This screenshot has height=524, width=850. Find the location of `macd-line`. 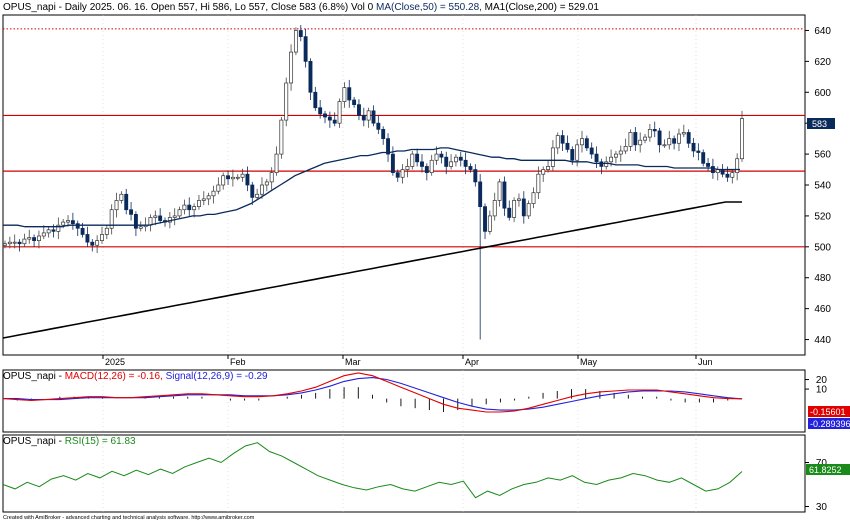

macd-line is located at coordinates (372, 392).